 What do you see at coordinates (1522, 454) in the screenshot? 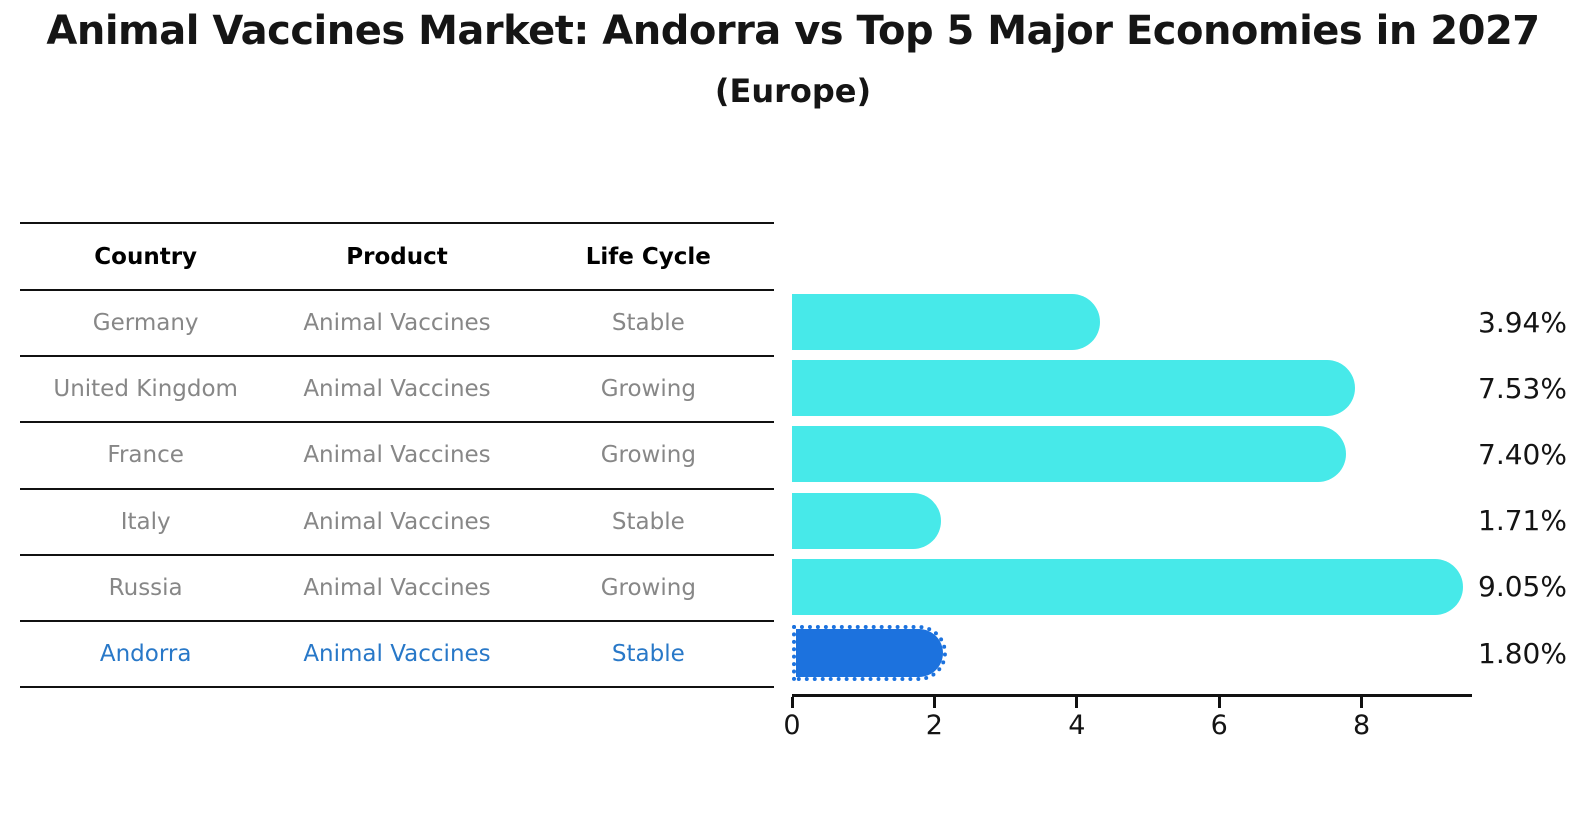
I see `value-label-france: 7.40%` at bounding box center [1522, 454].